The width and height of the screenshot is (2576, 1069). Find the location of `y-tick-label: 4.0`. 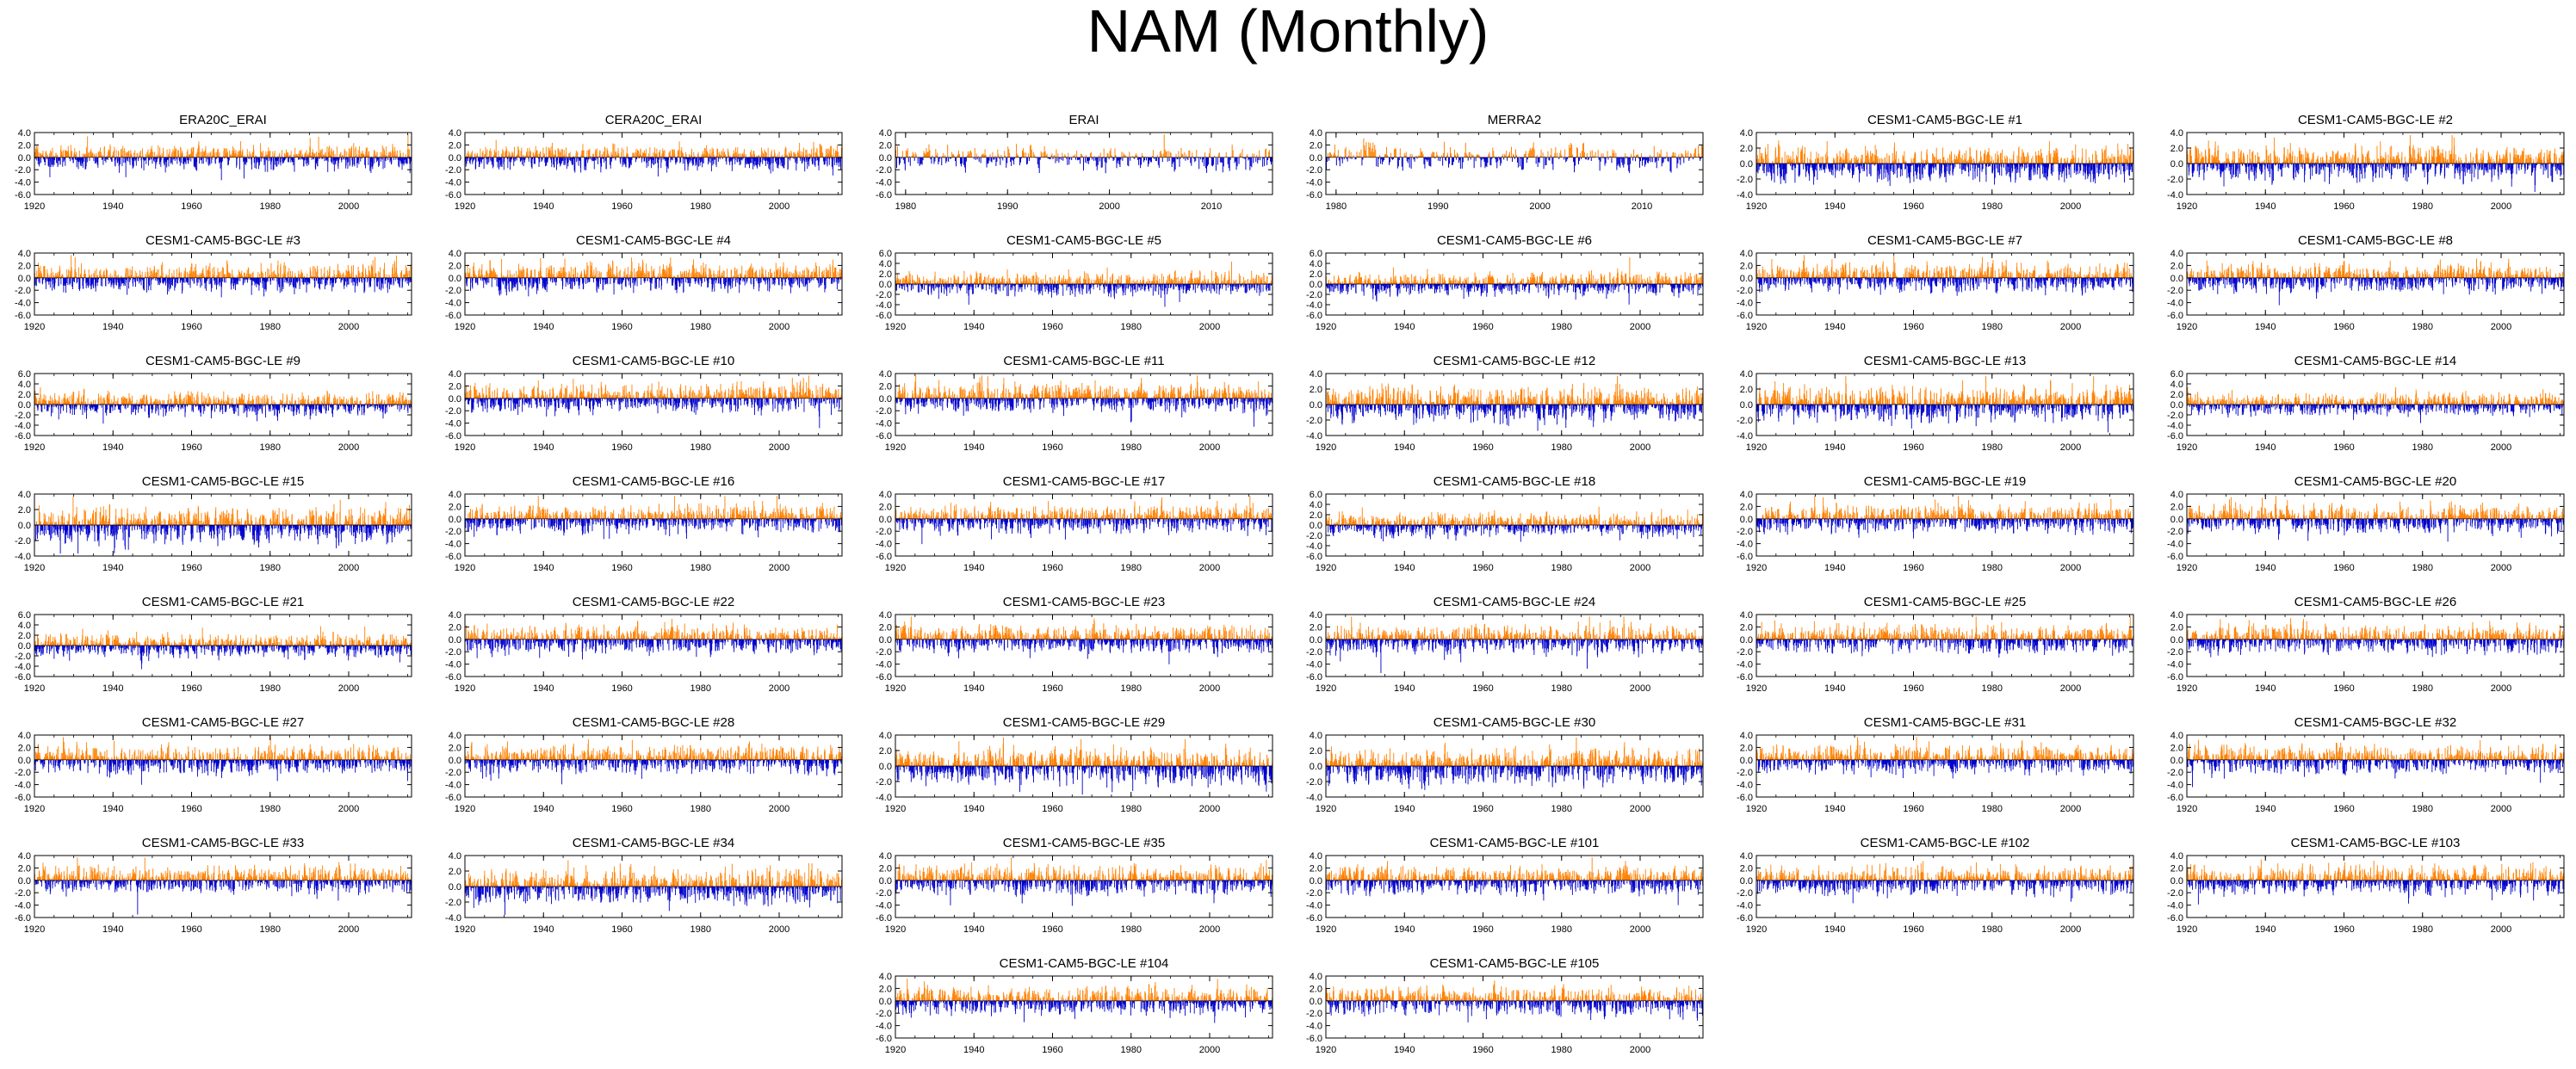

y-tick-label: 4.0 is located at coordinates (25, 134).